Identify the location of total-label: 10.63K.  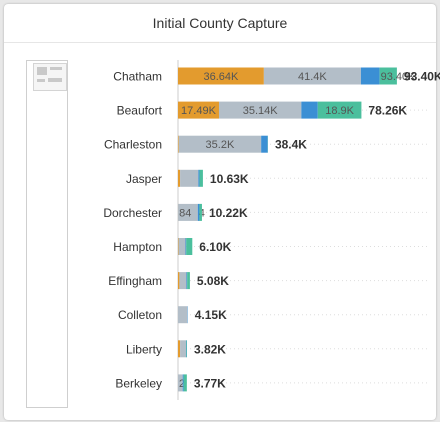
(229, 179).